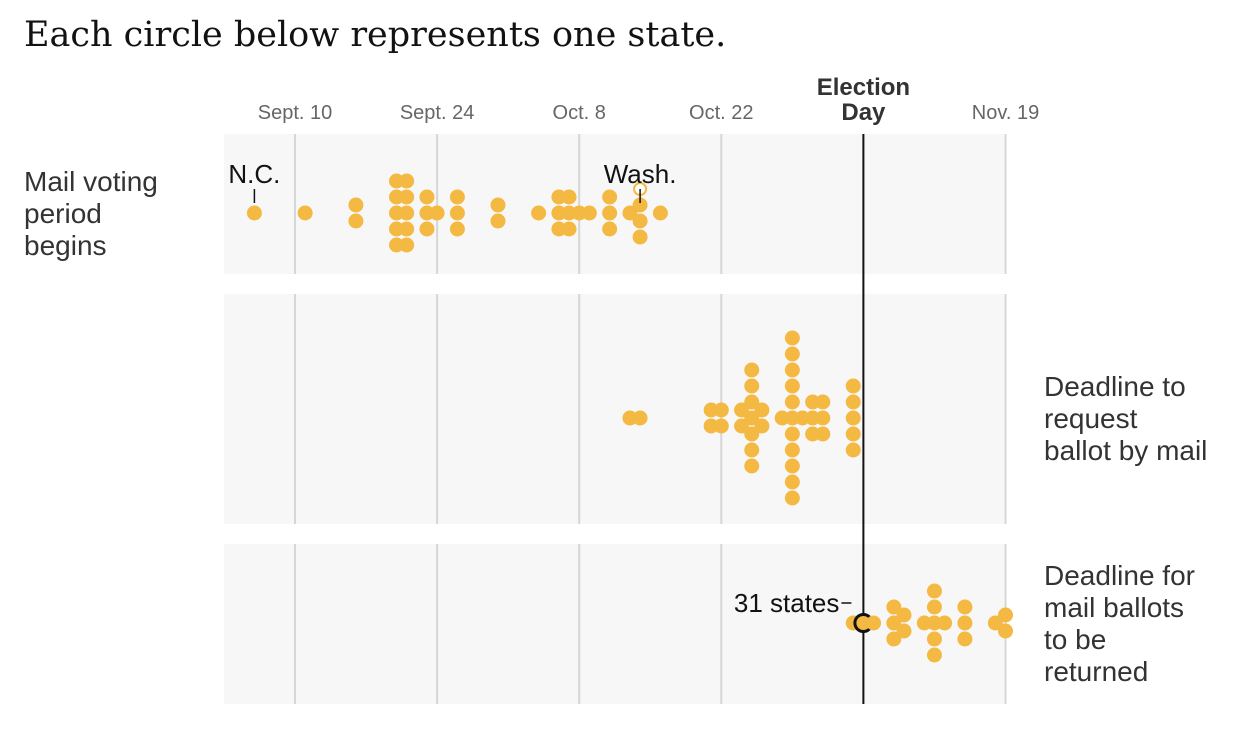 Image resolution: width=1254 pixels, height=736 pixels. I want to click on row-label-line: ballot by mail, so click(1125, 450).